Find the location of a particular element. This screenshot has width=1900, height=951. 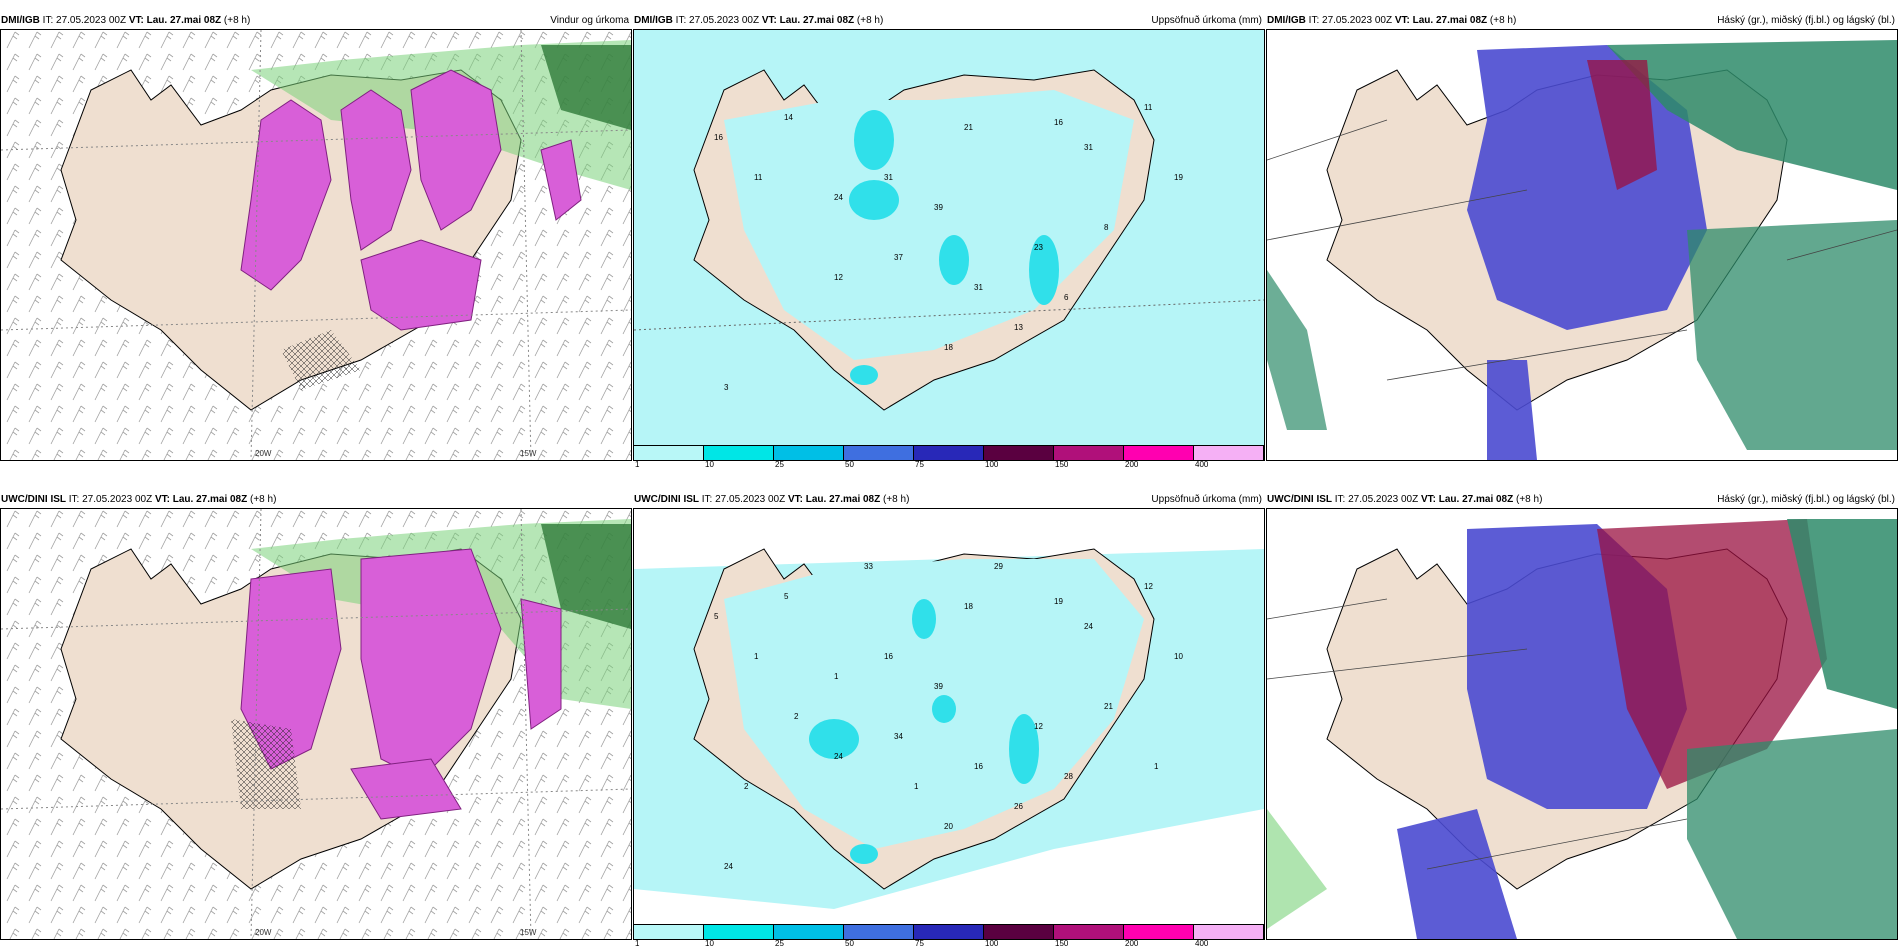

colorbar-tick-label: 50 is located at coordinates (849, 464).